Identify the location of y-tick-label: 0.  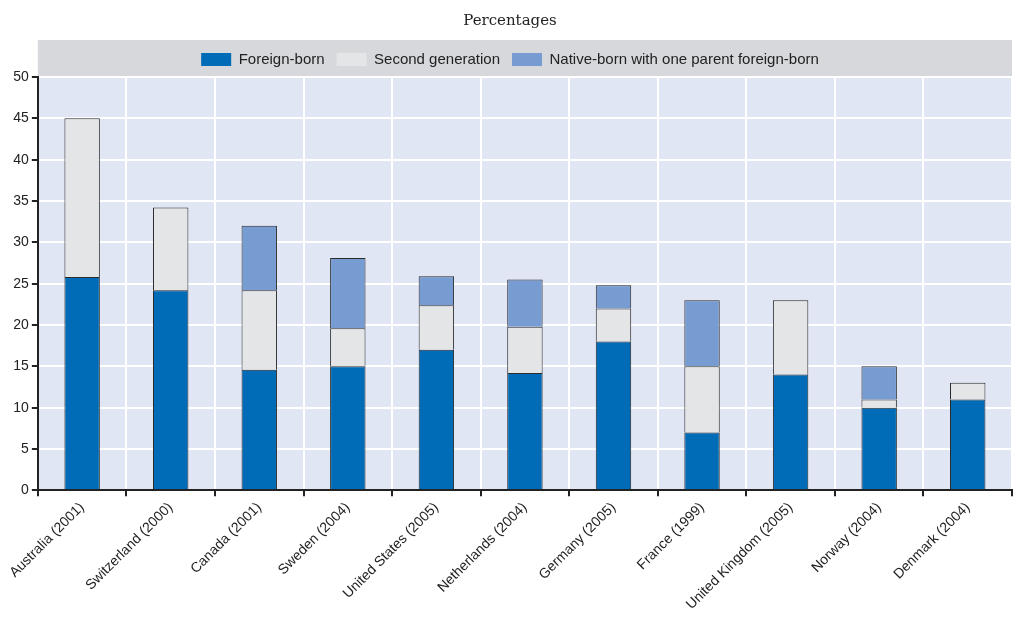
(25, 489).